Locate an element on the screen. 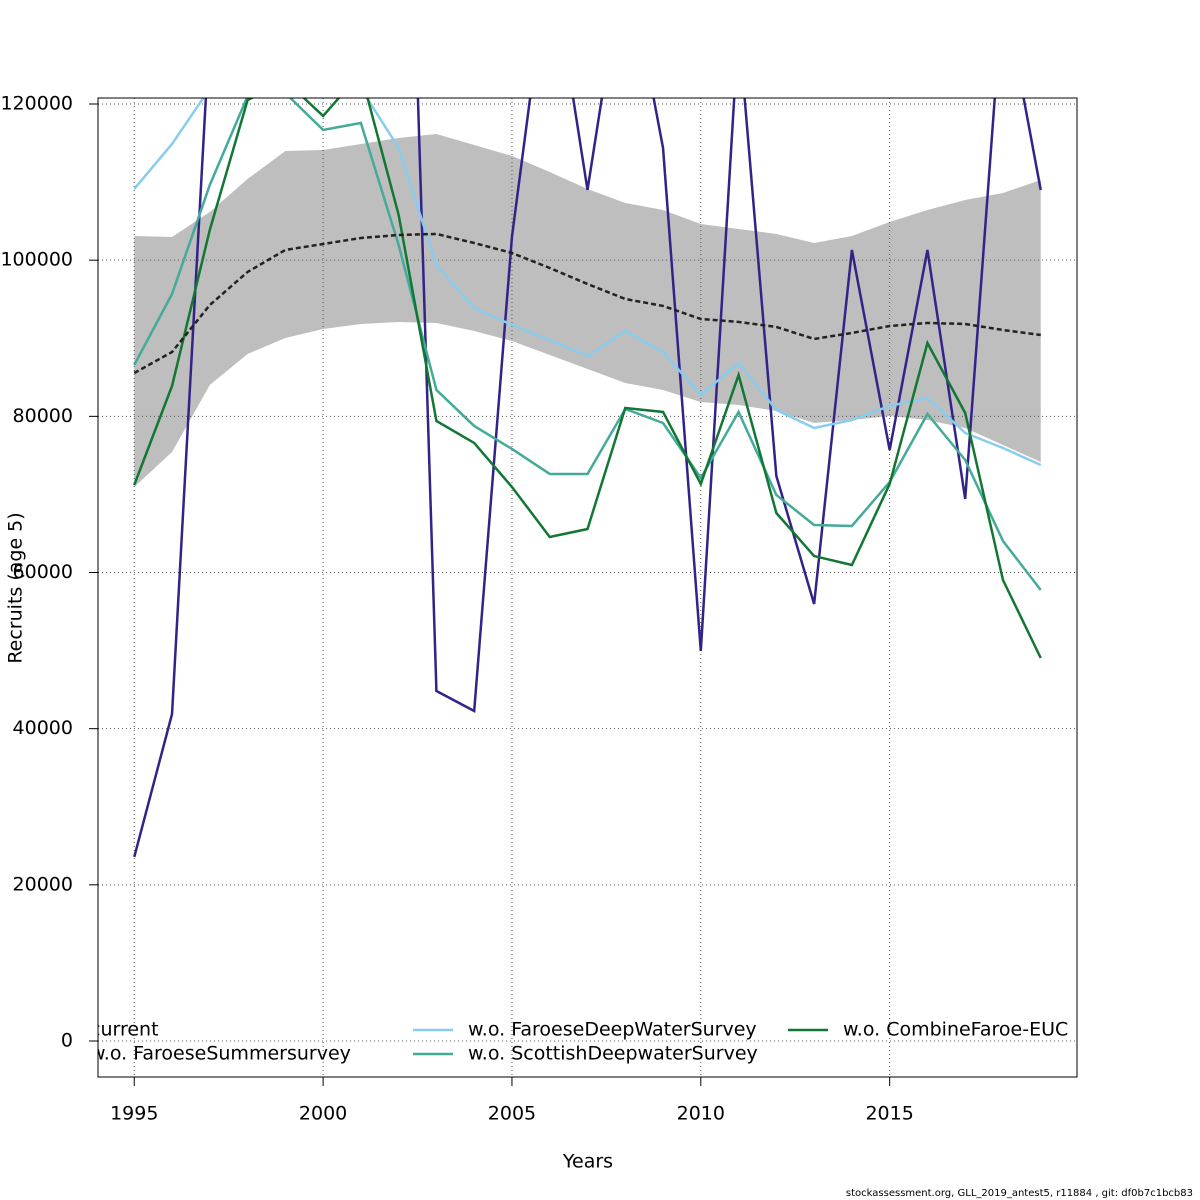  x-axis-label: Years is located at coordinates (587, 1162).